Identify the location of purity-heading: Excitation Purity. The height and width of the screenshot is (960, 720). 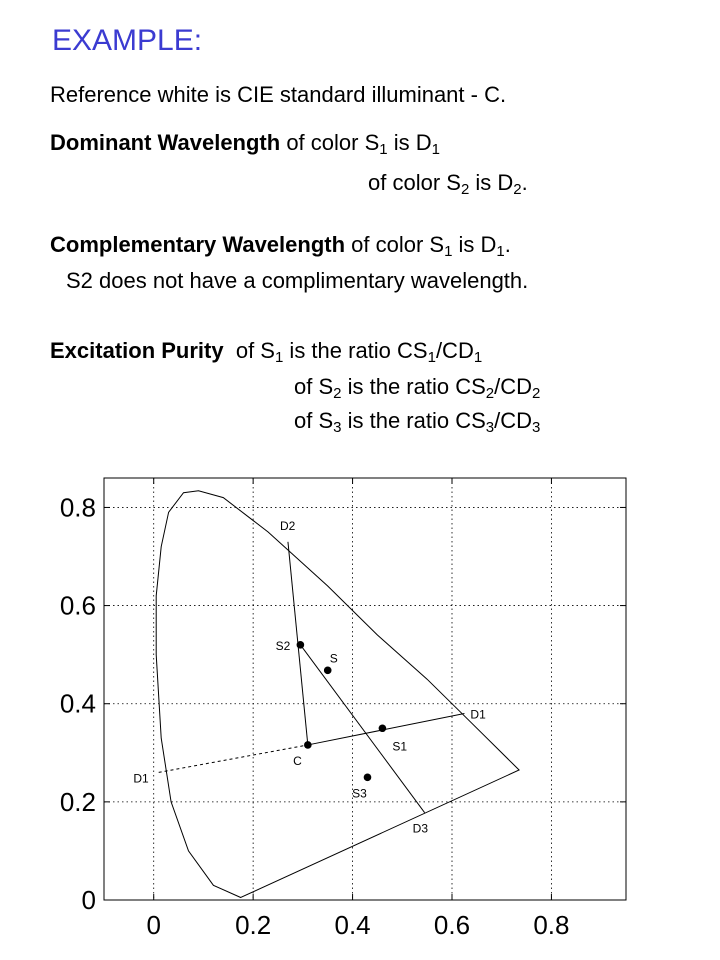
(137, 350).